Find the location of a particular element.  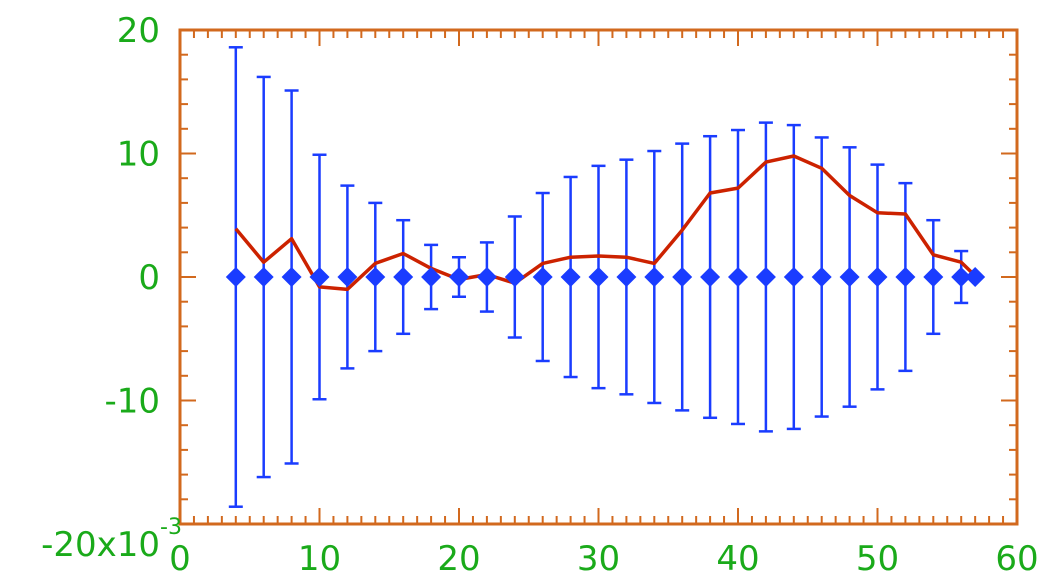

y-tick-label: -10 is located at coordinates (132, 402).